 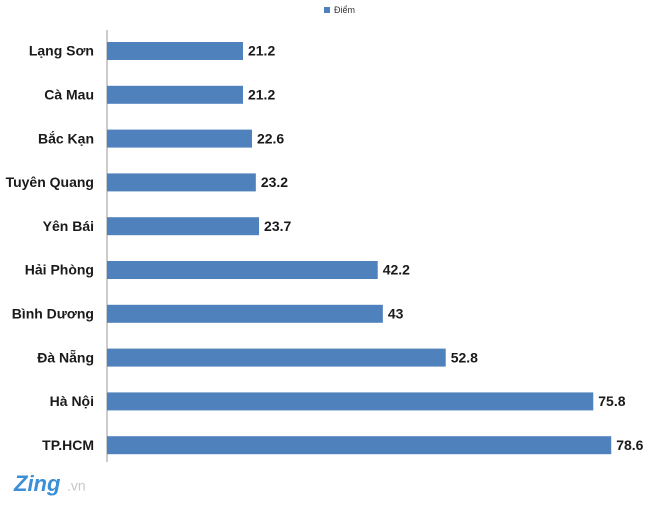 What do you see at coordinates (629, 445) in the screenshot?
I see `value-label: 78.6` at bounding box center [629, 445].